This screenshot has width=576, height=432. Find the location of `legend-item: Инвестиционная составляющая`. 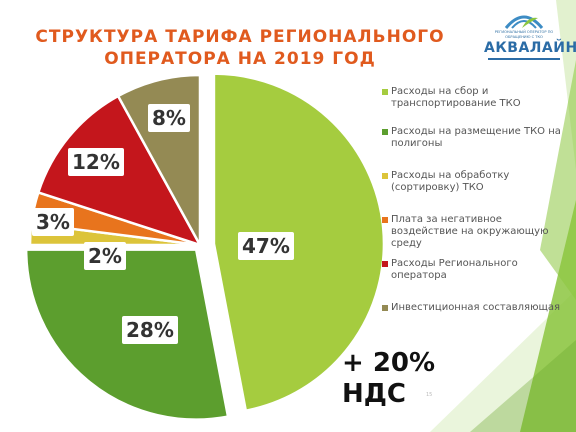

legend-item: Инвестиционная составляющая is located at coordinates (472, 308).